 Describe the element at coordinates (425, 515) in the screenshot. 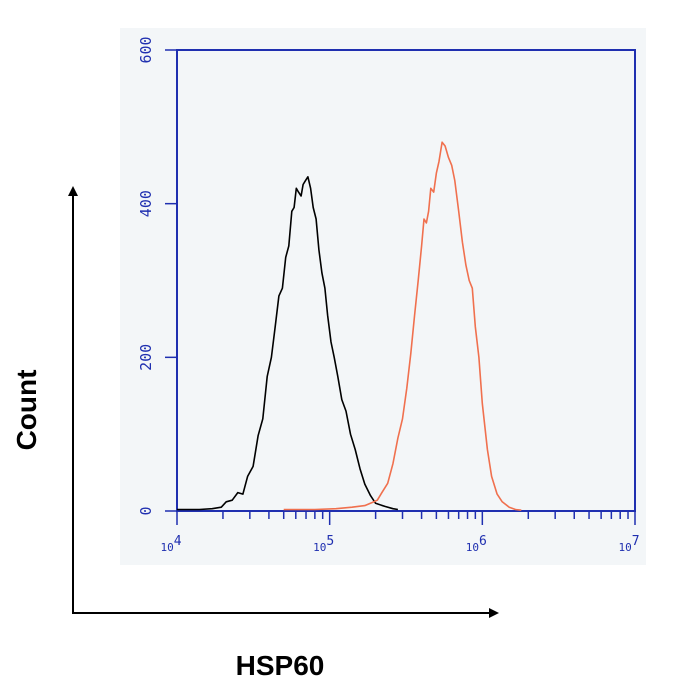

I see `x-minor-ticks` at that location.